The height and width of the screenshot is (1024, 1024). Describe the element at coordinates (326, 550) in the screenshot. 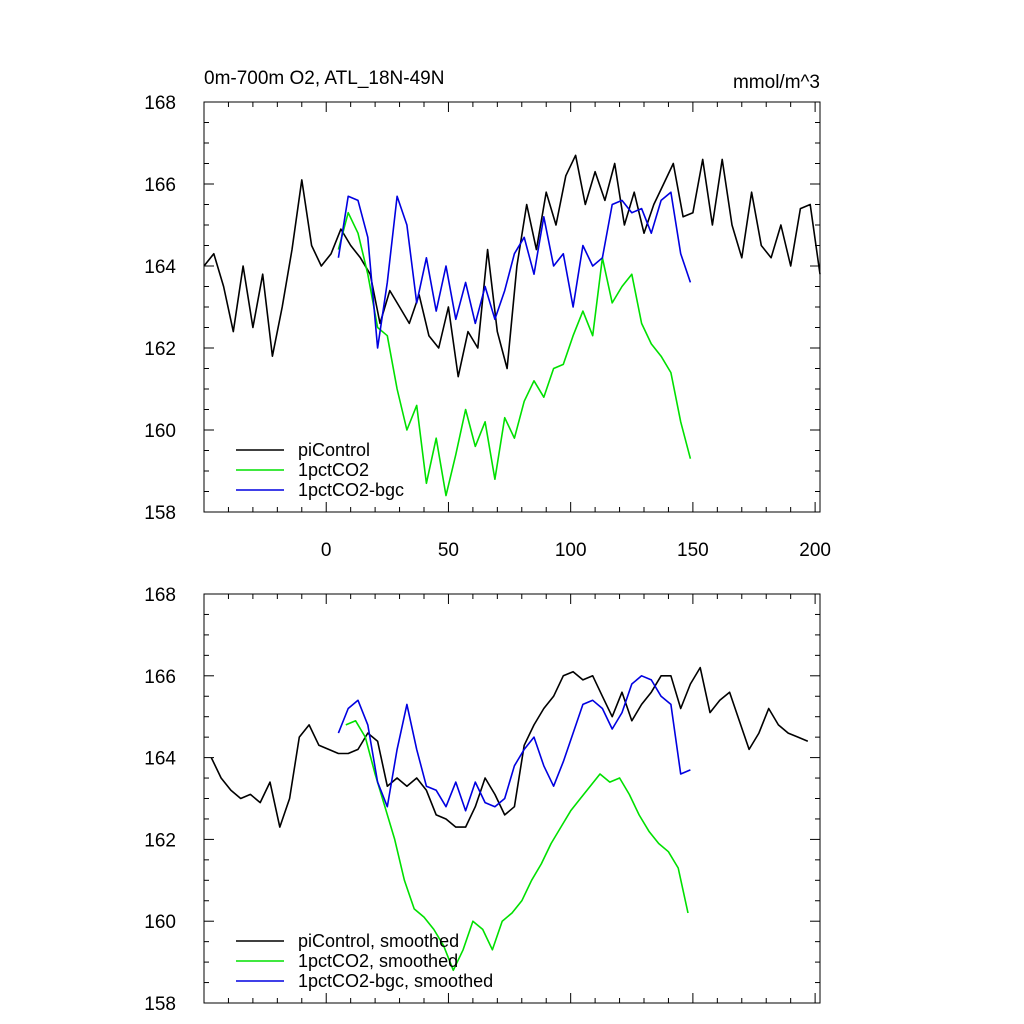

I see `x-tick-label: 0` at that location.